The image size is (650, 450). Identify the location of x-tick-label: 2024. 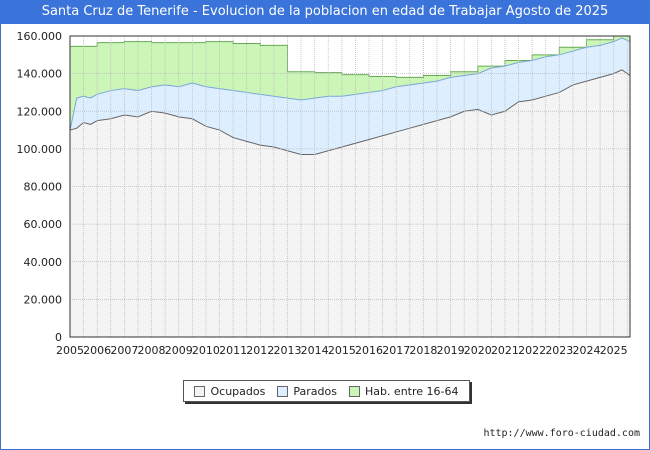
(587, 350).